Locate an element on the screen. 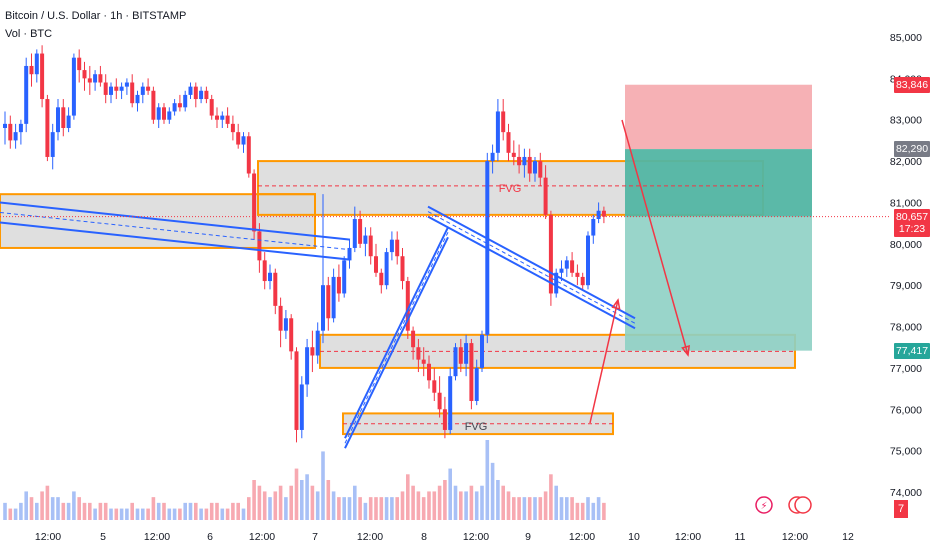 Image resolution: width=932 pixels, height=550 pixels. chart-title: Bitcoin / U.S. Dollar · 1h · BITSTAMP is located at coordinates (96, 16).